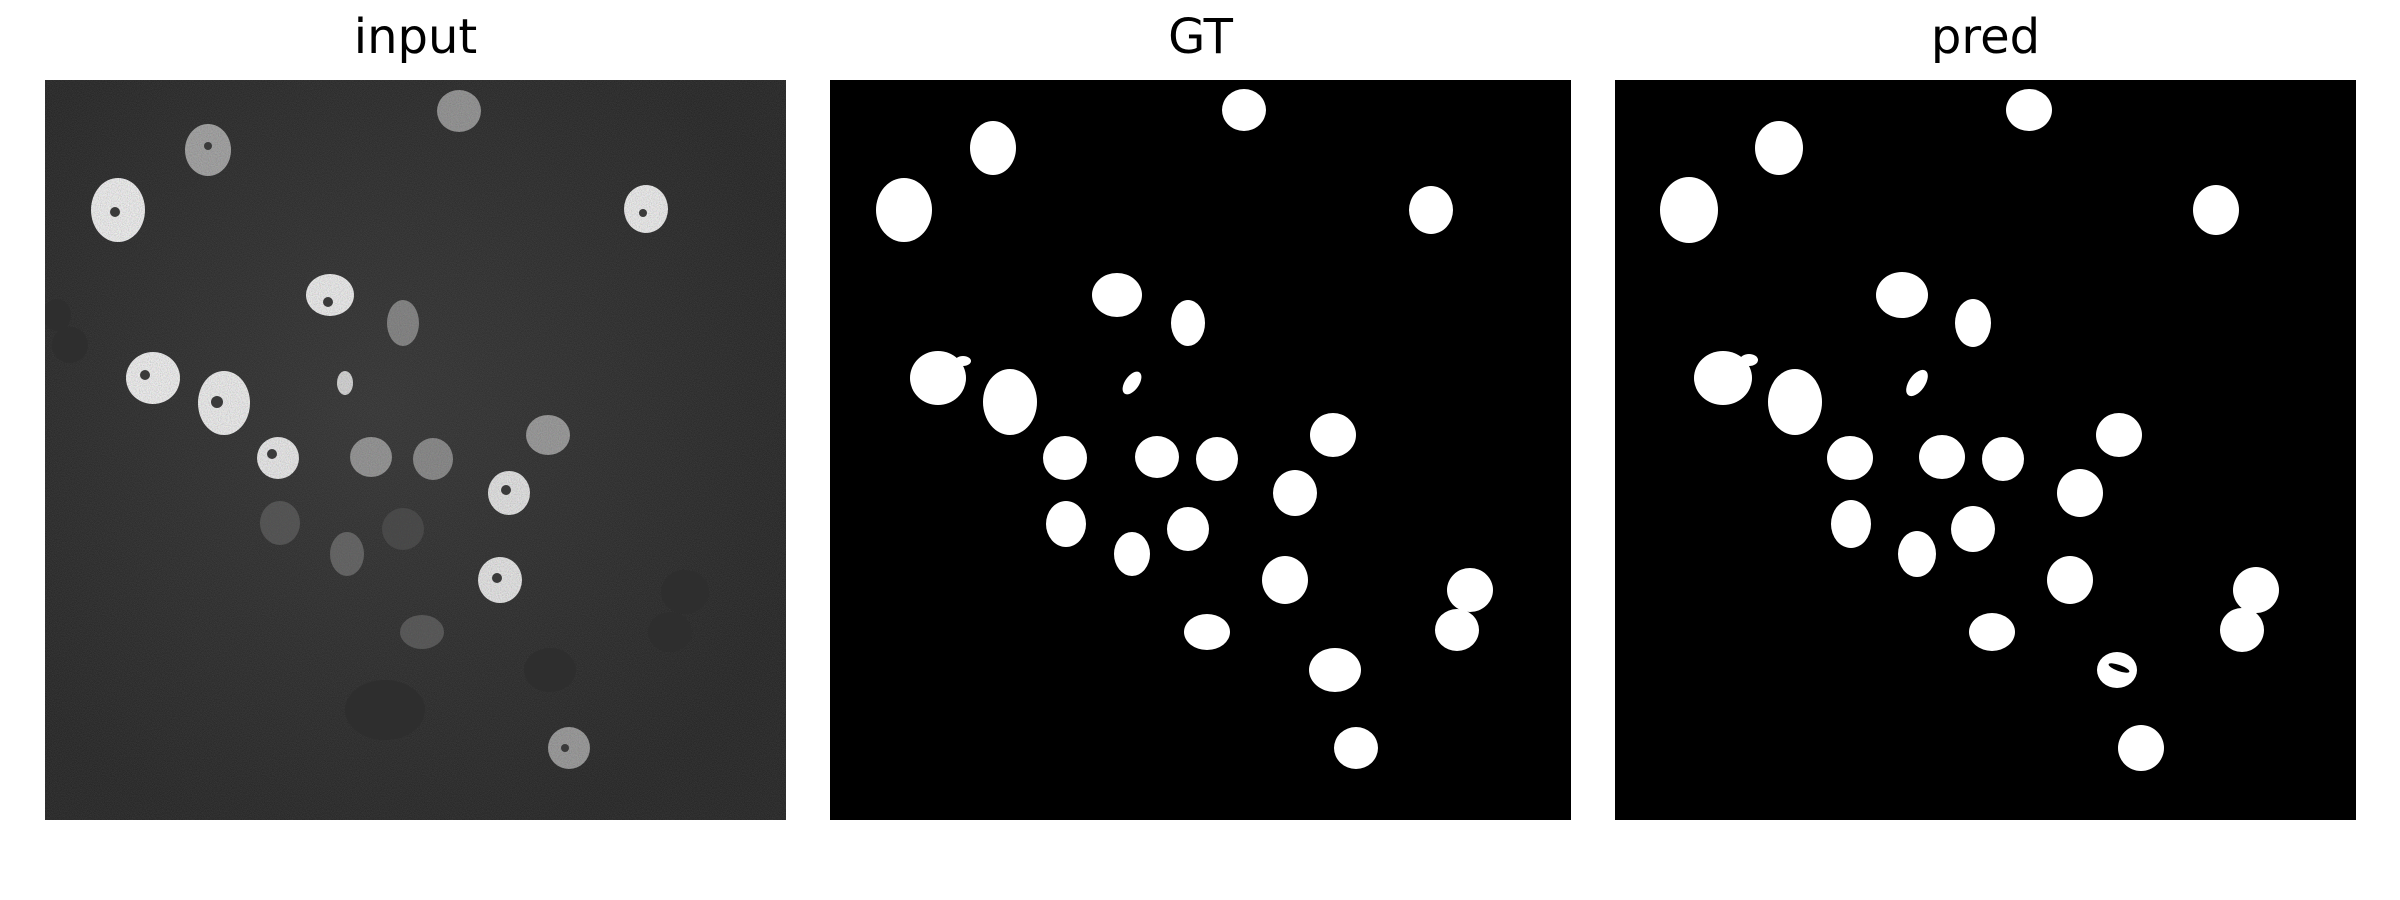 The height and width of the screenshot is (900, 2400). Describe the element at coordinates (1200, 37) in the screenshot. I see `panel-title-gt: GT` at that location.